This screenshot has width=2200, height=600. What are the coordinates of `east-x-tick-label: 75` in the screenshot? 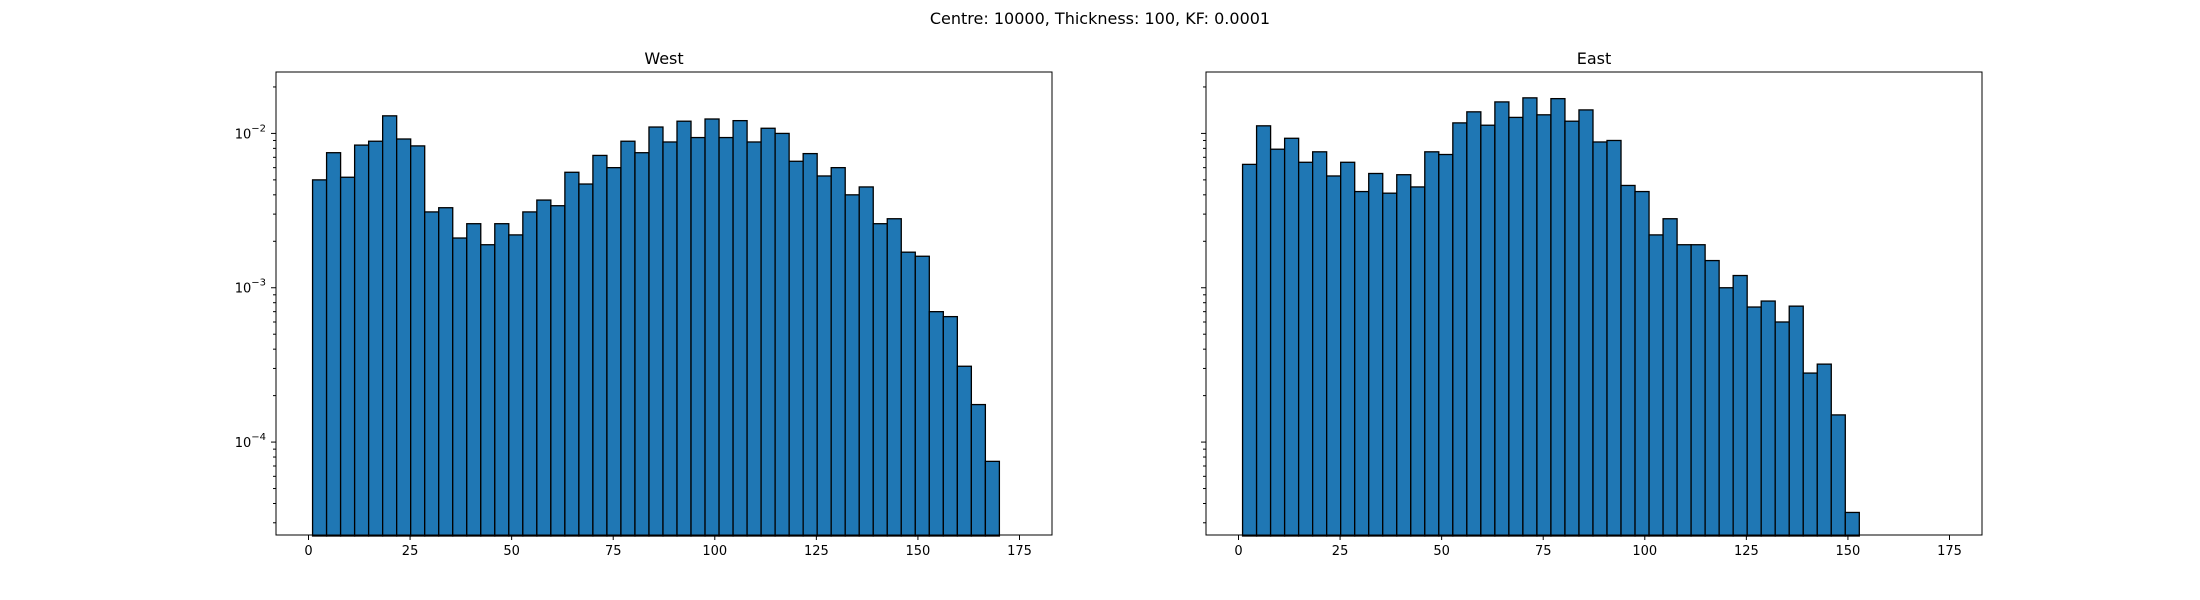 It's located at (1543, 551).